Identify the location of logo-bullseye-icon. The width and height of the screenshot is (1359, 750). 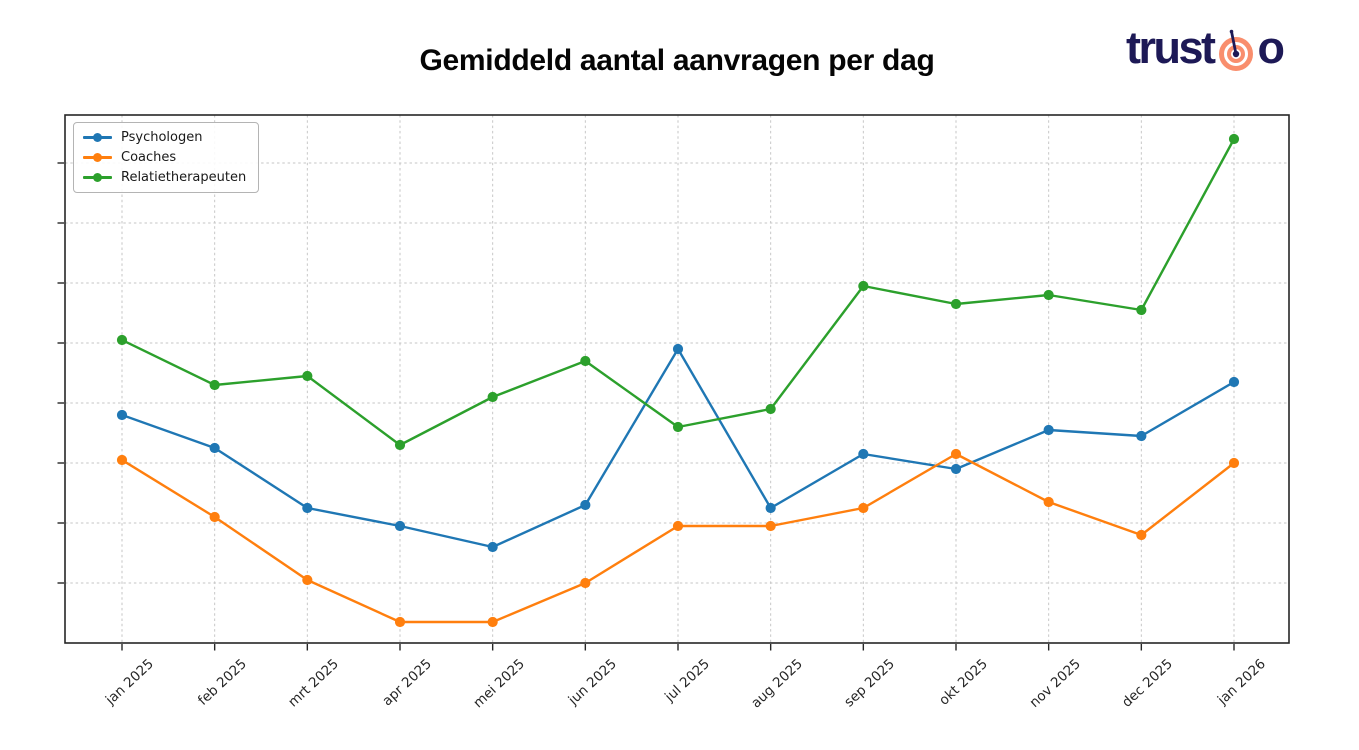
(1235, 50).